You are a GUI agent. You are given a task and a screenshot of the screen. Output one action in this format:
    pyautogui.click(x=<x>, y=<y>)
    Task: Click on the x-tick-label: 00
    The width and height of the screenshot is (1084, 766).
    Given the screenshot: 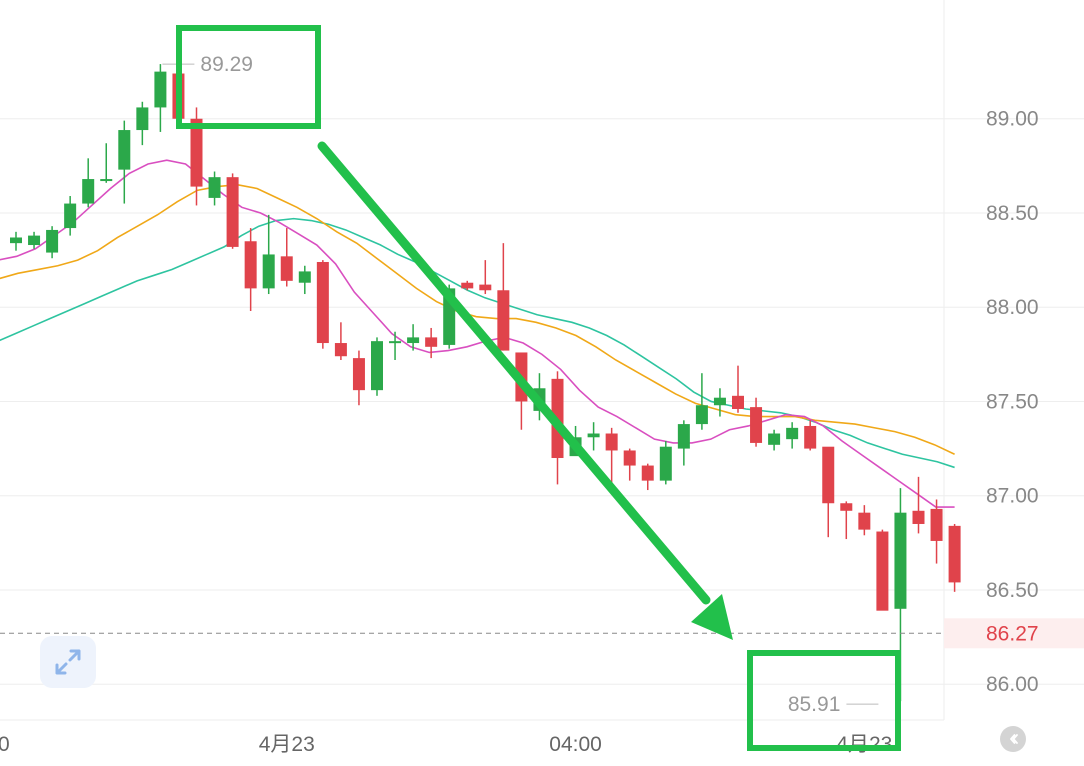 What is the action you would take?
    pyautogui.click(x=5, y=744)
    